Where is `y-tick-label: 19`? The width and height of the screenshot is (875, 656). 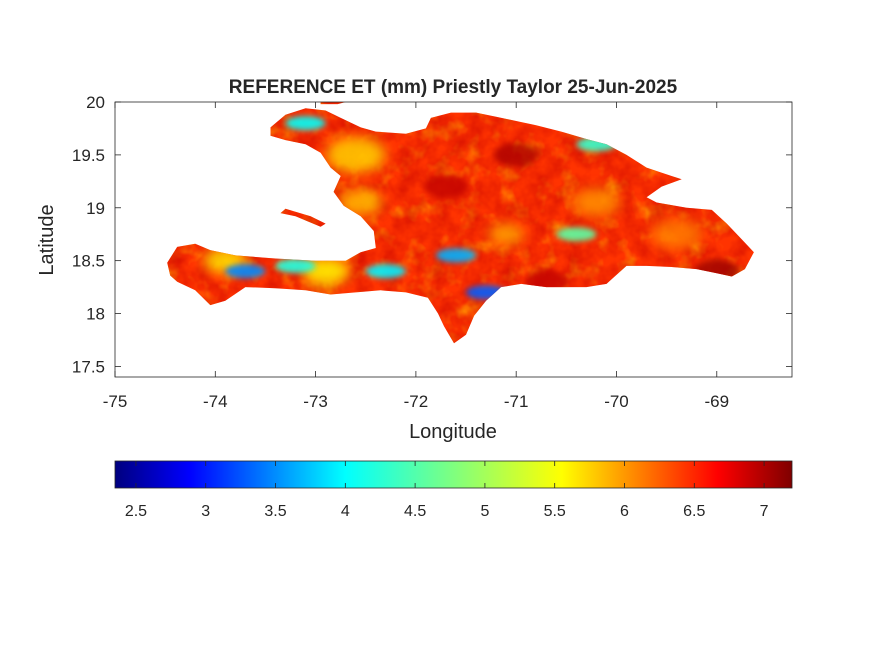 y-tick-label: 19 is located at coordinates (95, 208).